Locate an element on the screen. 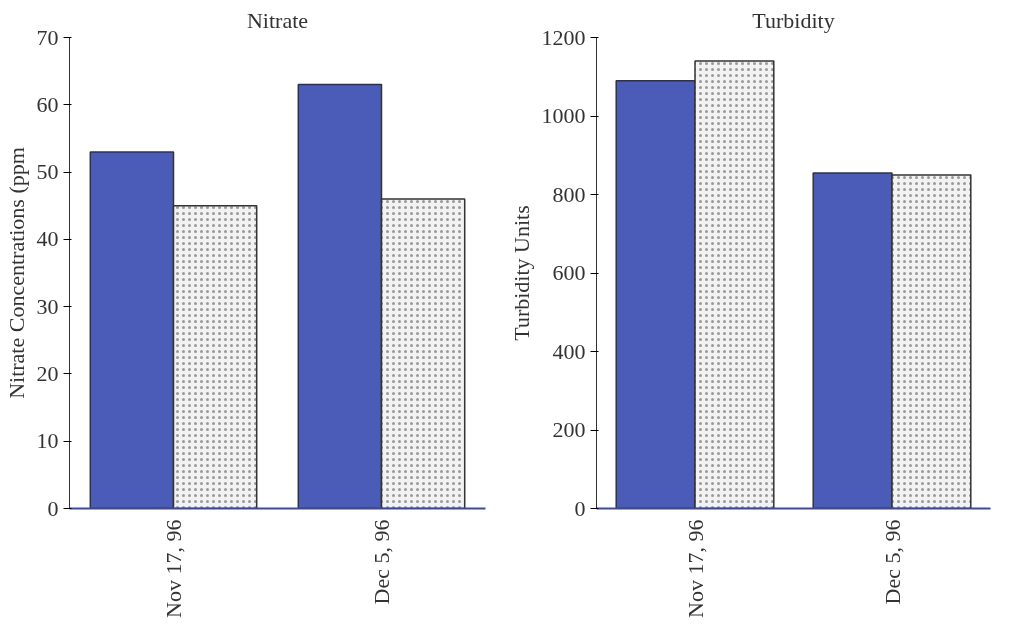 This screenshot has width=1029, height=629. y-tick-label: 1200 is located at coordinates (563, 37).